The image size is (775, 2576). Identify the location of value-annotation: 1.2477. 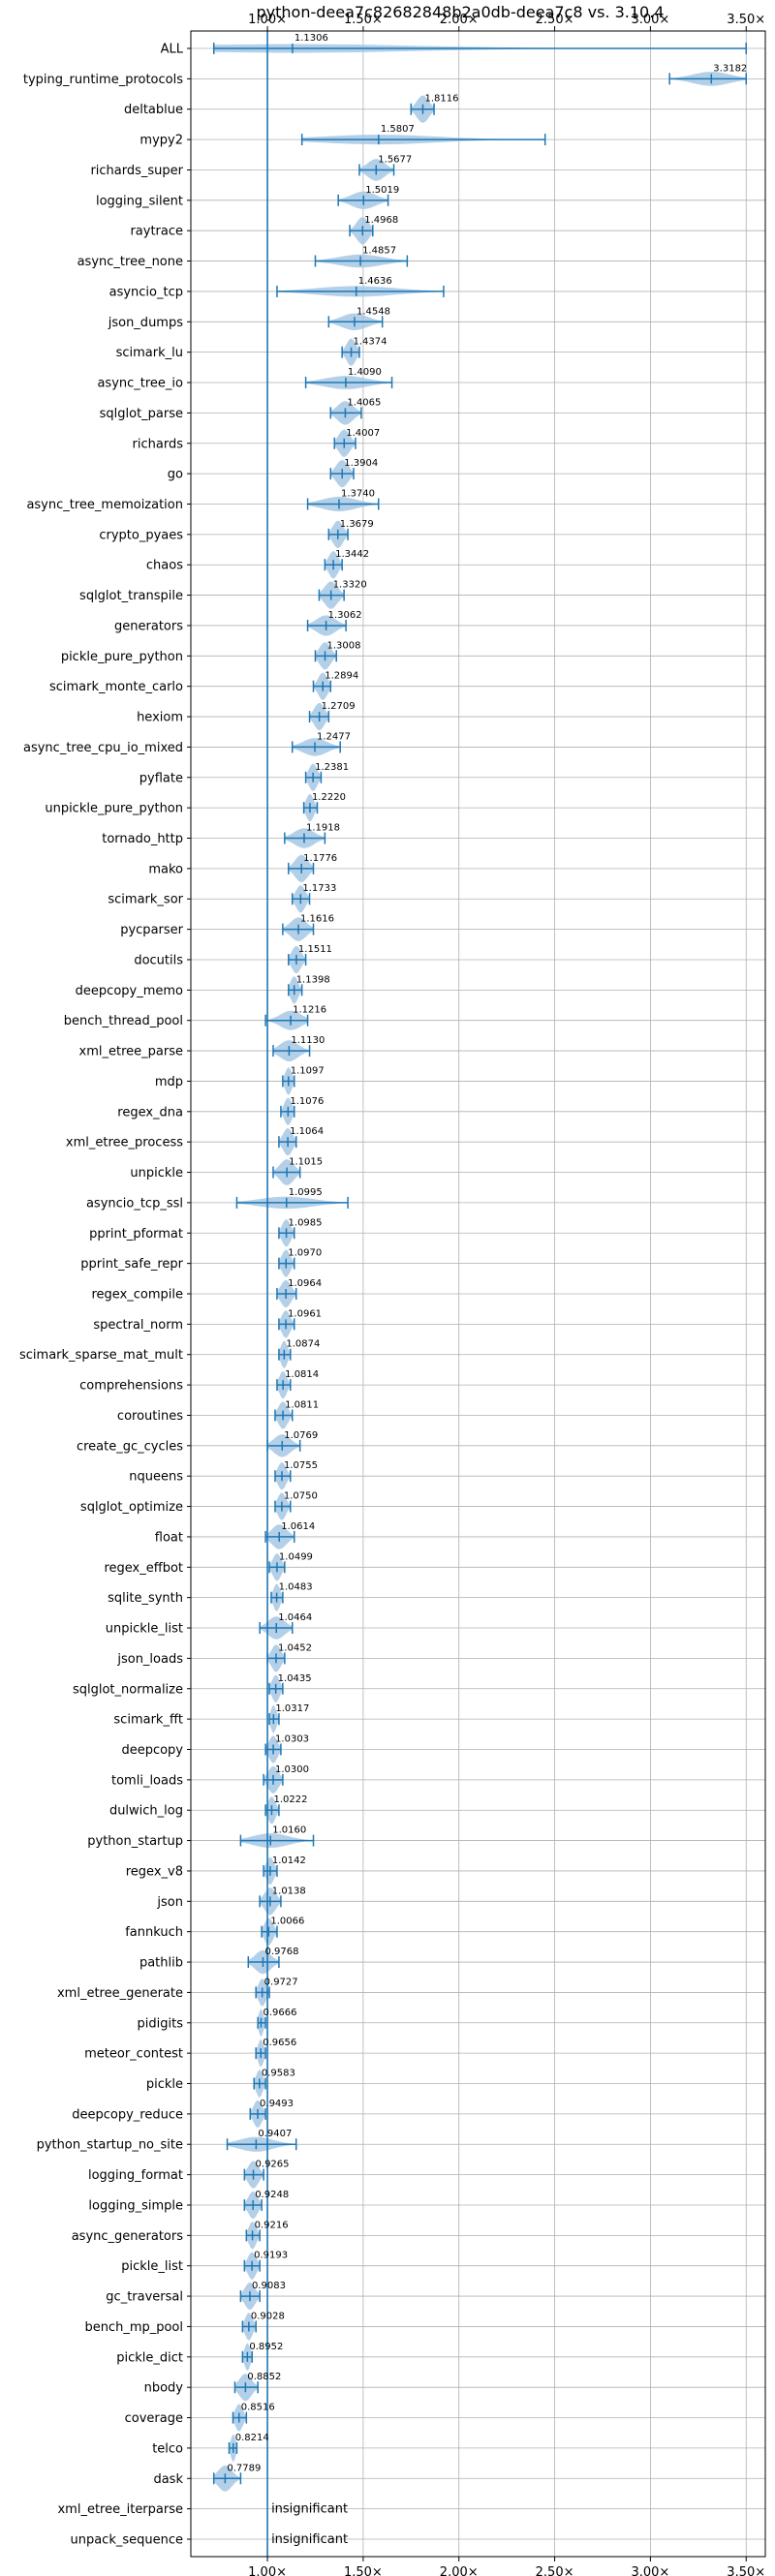
(334, 736).